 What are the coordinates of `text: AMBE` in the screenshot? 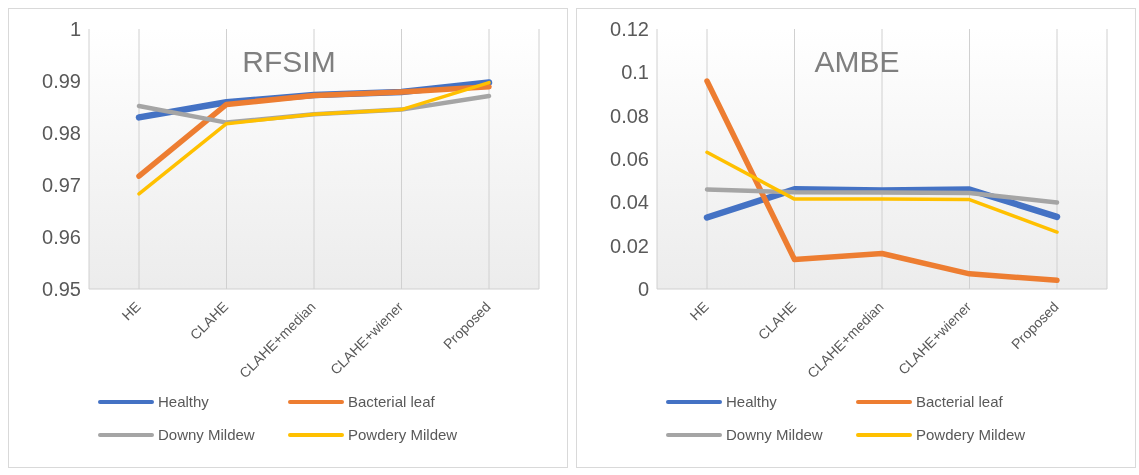 It's located at (857, 61).